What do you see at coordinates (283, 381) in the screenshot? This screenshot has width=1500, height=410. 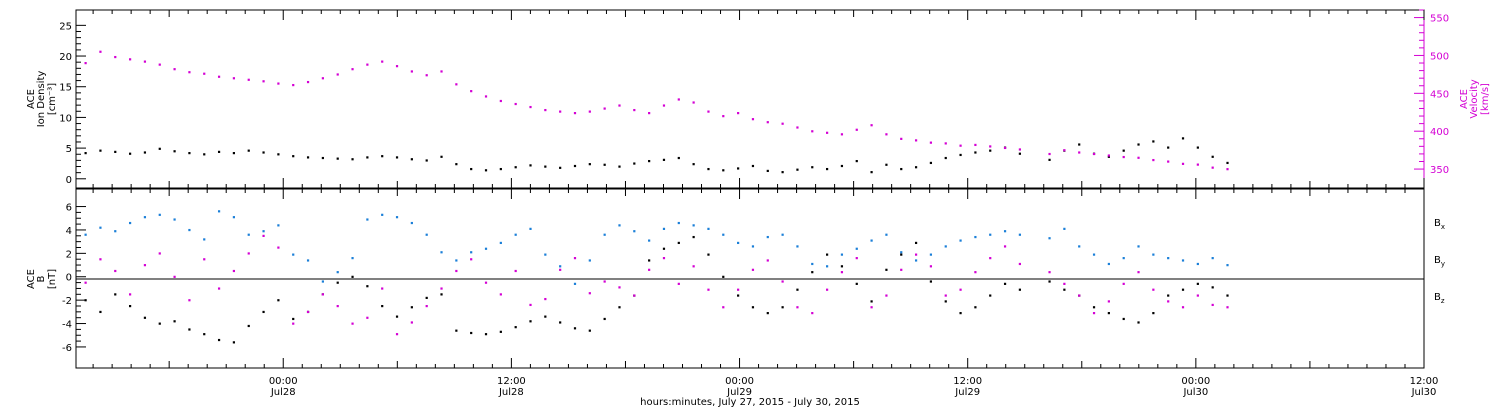 I see `time-tick-label: 00:00` at bounding box center [283, 381].